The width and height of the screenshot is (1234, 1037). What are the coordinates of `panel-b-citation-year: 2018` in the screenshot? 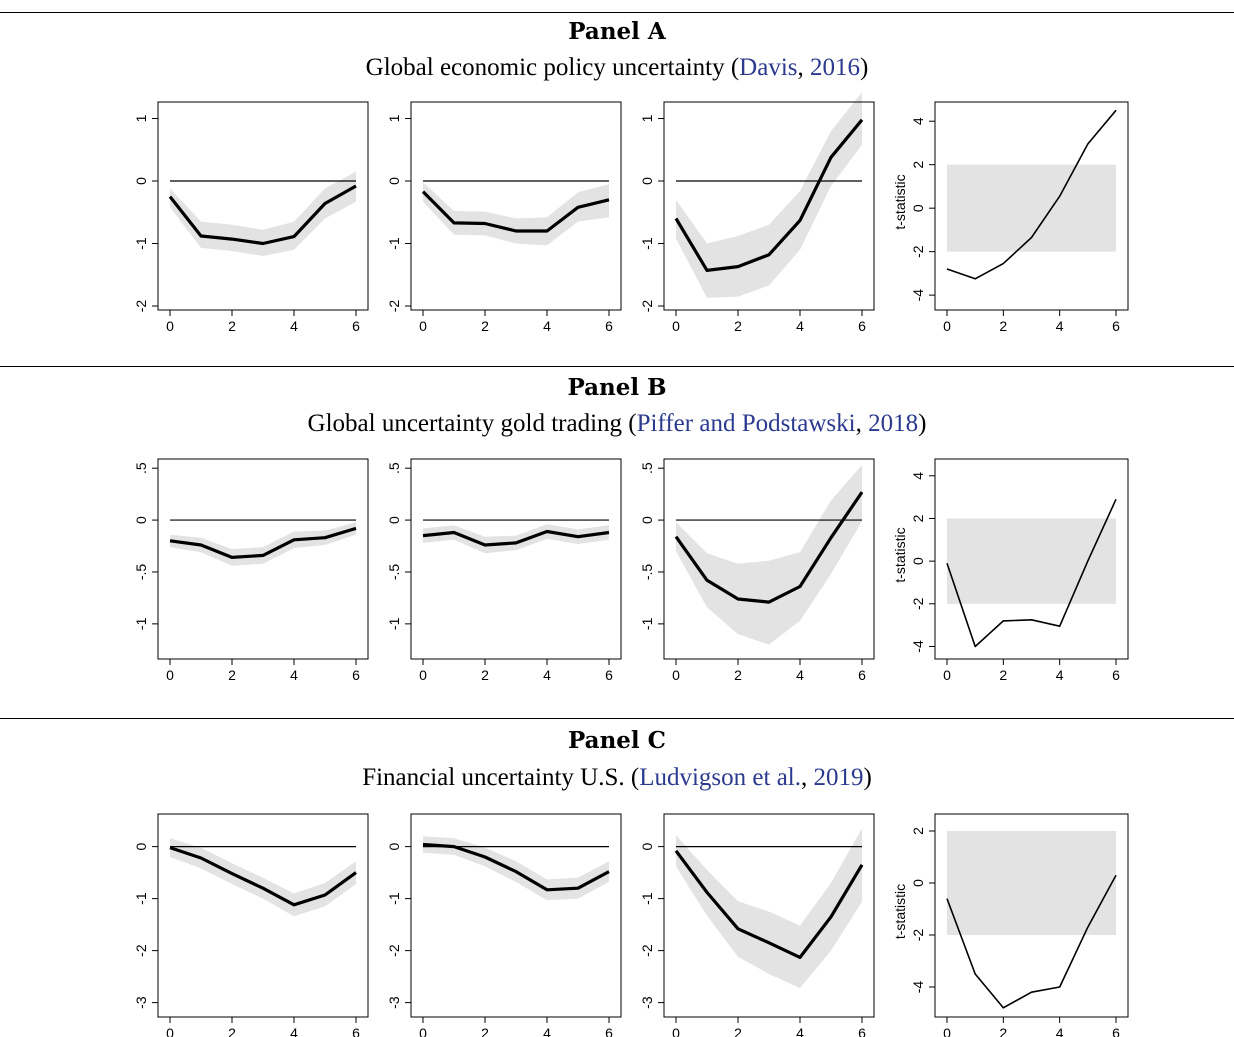 It's located at (893, 423).